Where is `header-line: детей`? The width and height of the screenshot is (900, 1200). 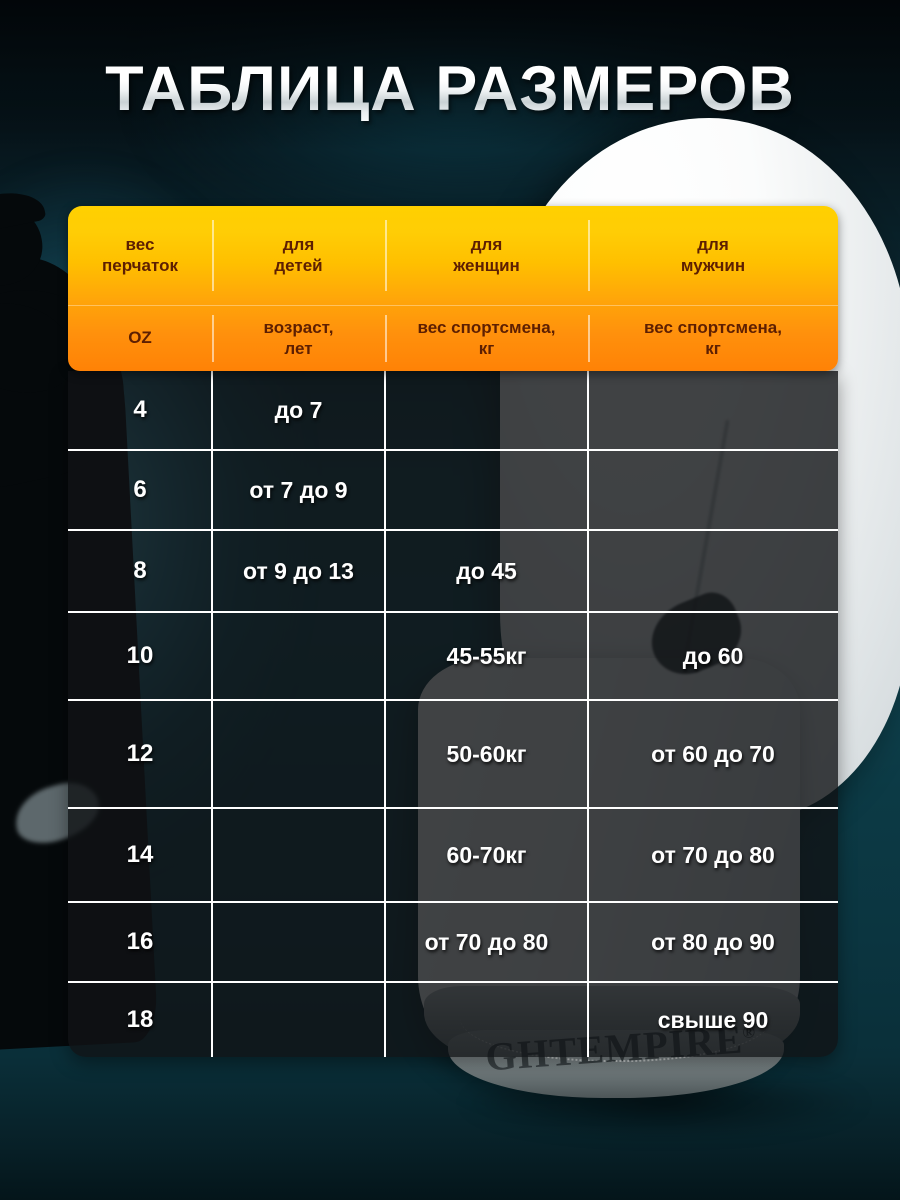
header-line: детей is located at coordinates (298, 265).